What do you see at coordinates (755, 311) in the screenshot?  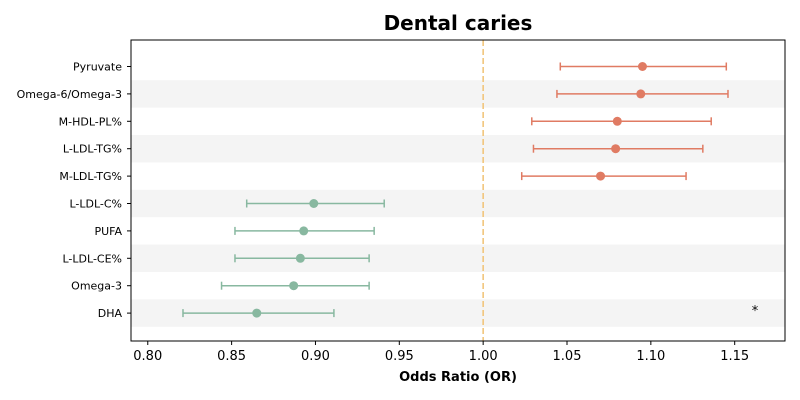 I see `significance-annotation: *` at bounding box center [755, 311].